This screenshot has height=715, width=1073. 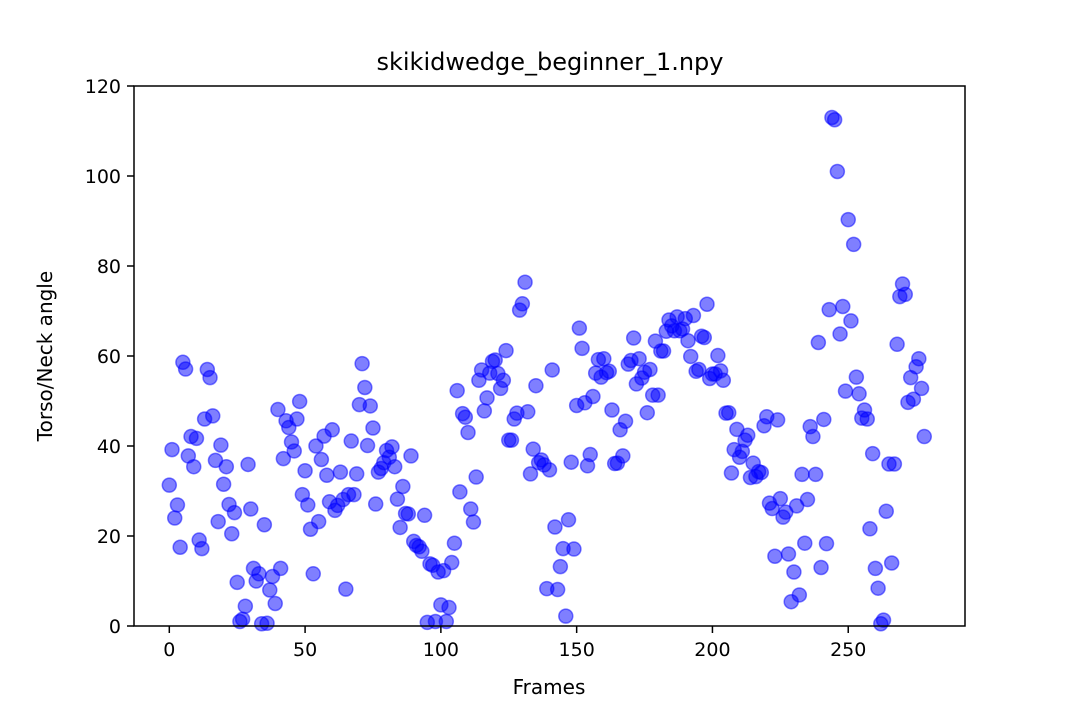 What do you see at coordinates (103, 177) in the screenshot?
I see `y-tick-label: 100` at bounding box center [103, 177].